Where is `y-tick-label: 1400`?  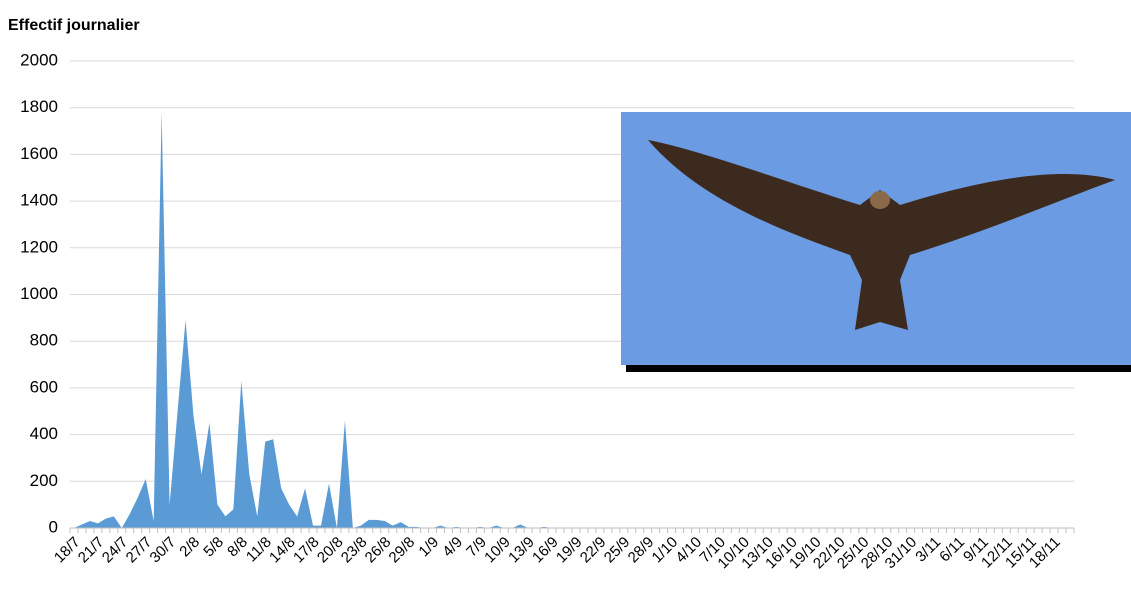 y-tick-label: 1400 is located at coordinates (39, 200).